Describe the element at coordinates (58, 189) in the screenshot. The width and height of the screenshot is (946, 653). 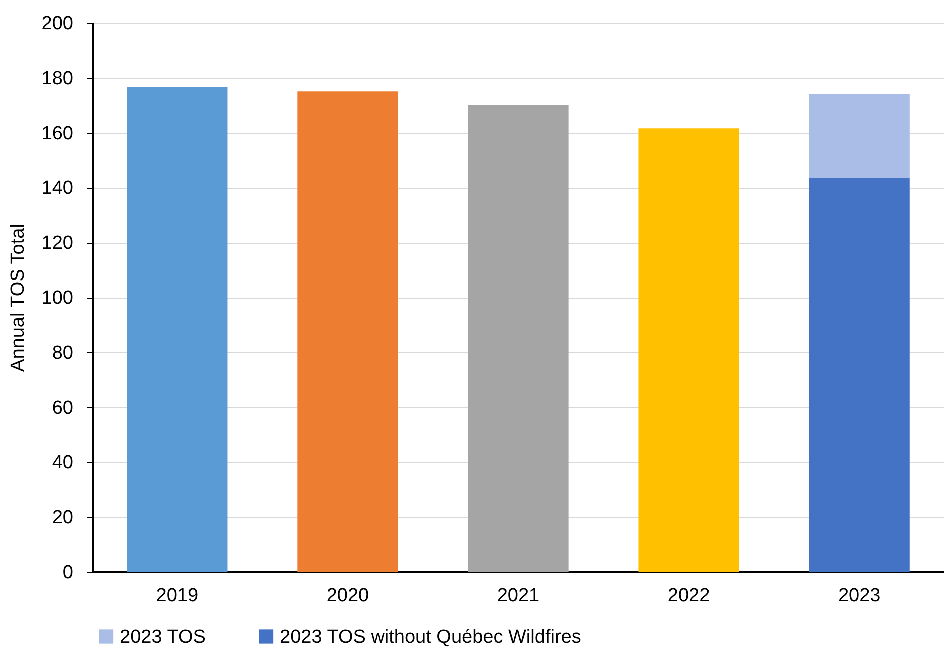
I see `y-tick-label: 140` at that location.